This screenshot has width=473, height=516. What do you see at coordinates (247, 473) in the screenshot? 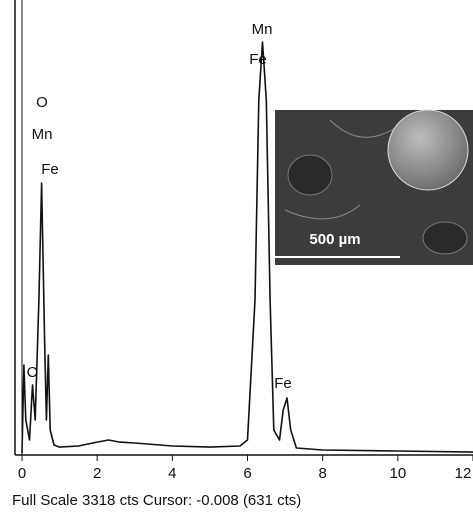
I see `x-tick-label: 6` at bounding box center [247, 473].